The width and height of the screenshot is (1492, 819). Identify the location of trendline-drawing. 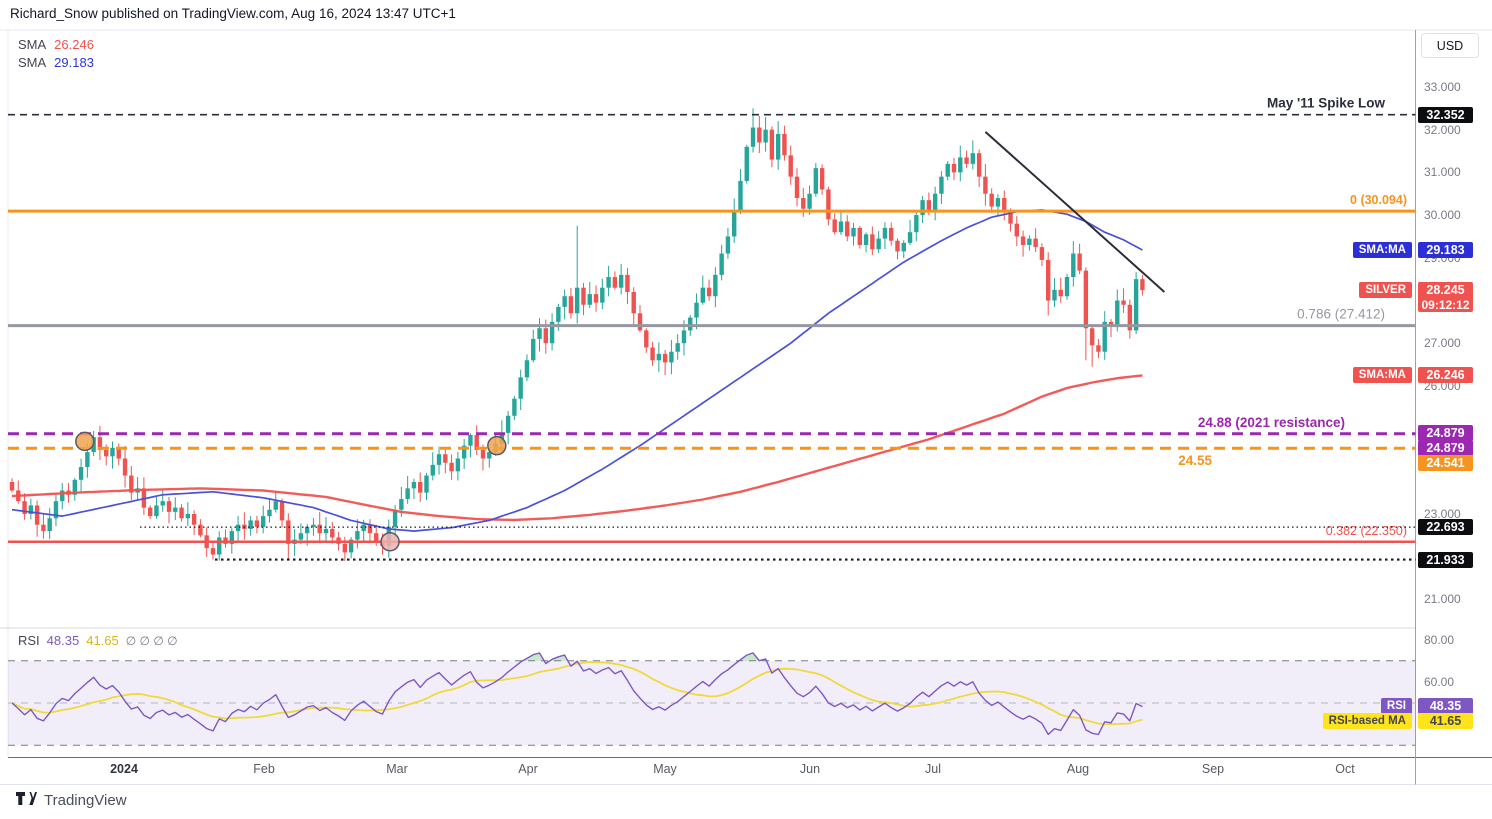
(1075, 212).